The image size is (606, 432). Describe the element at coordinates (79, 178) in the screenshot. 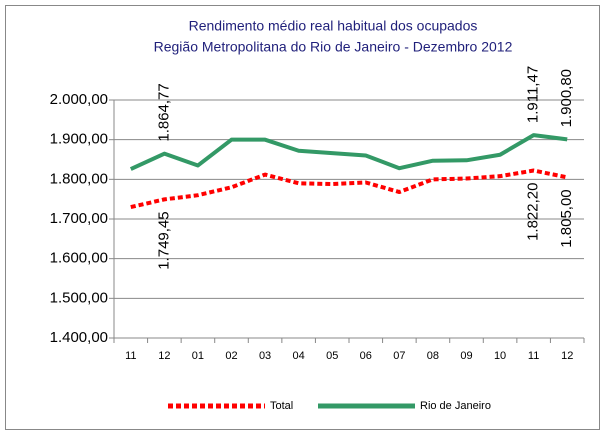

I see `y-tick-label: 1.800,00` at that location.